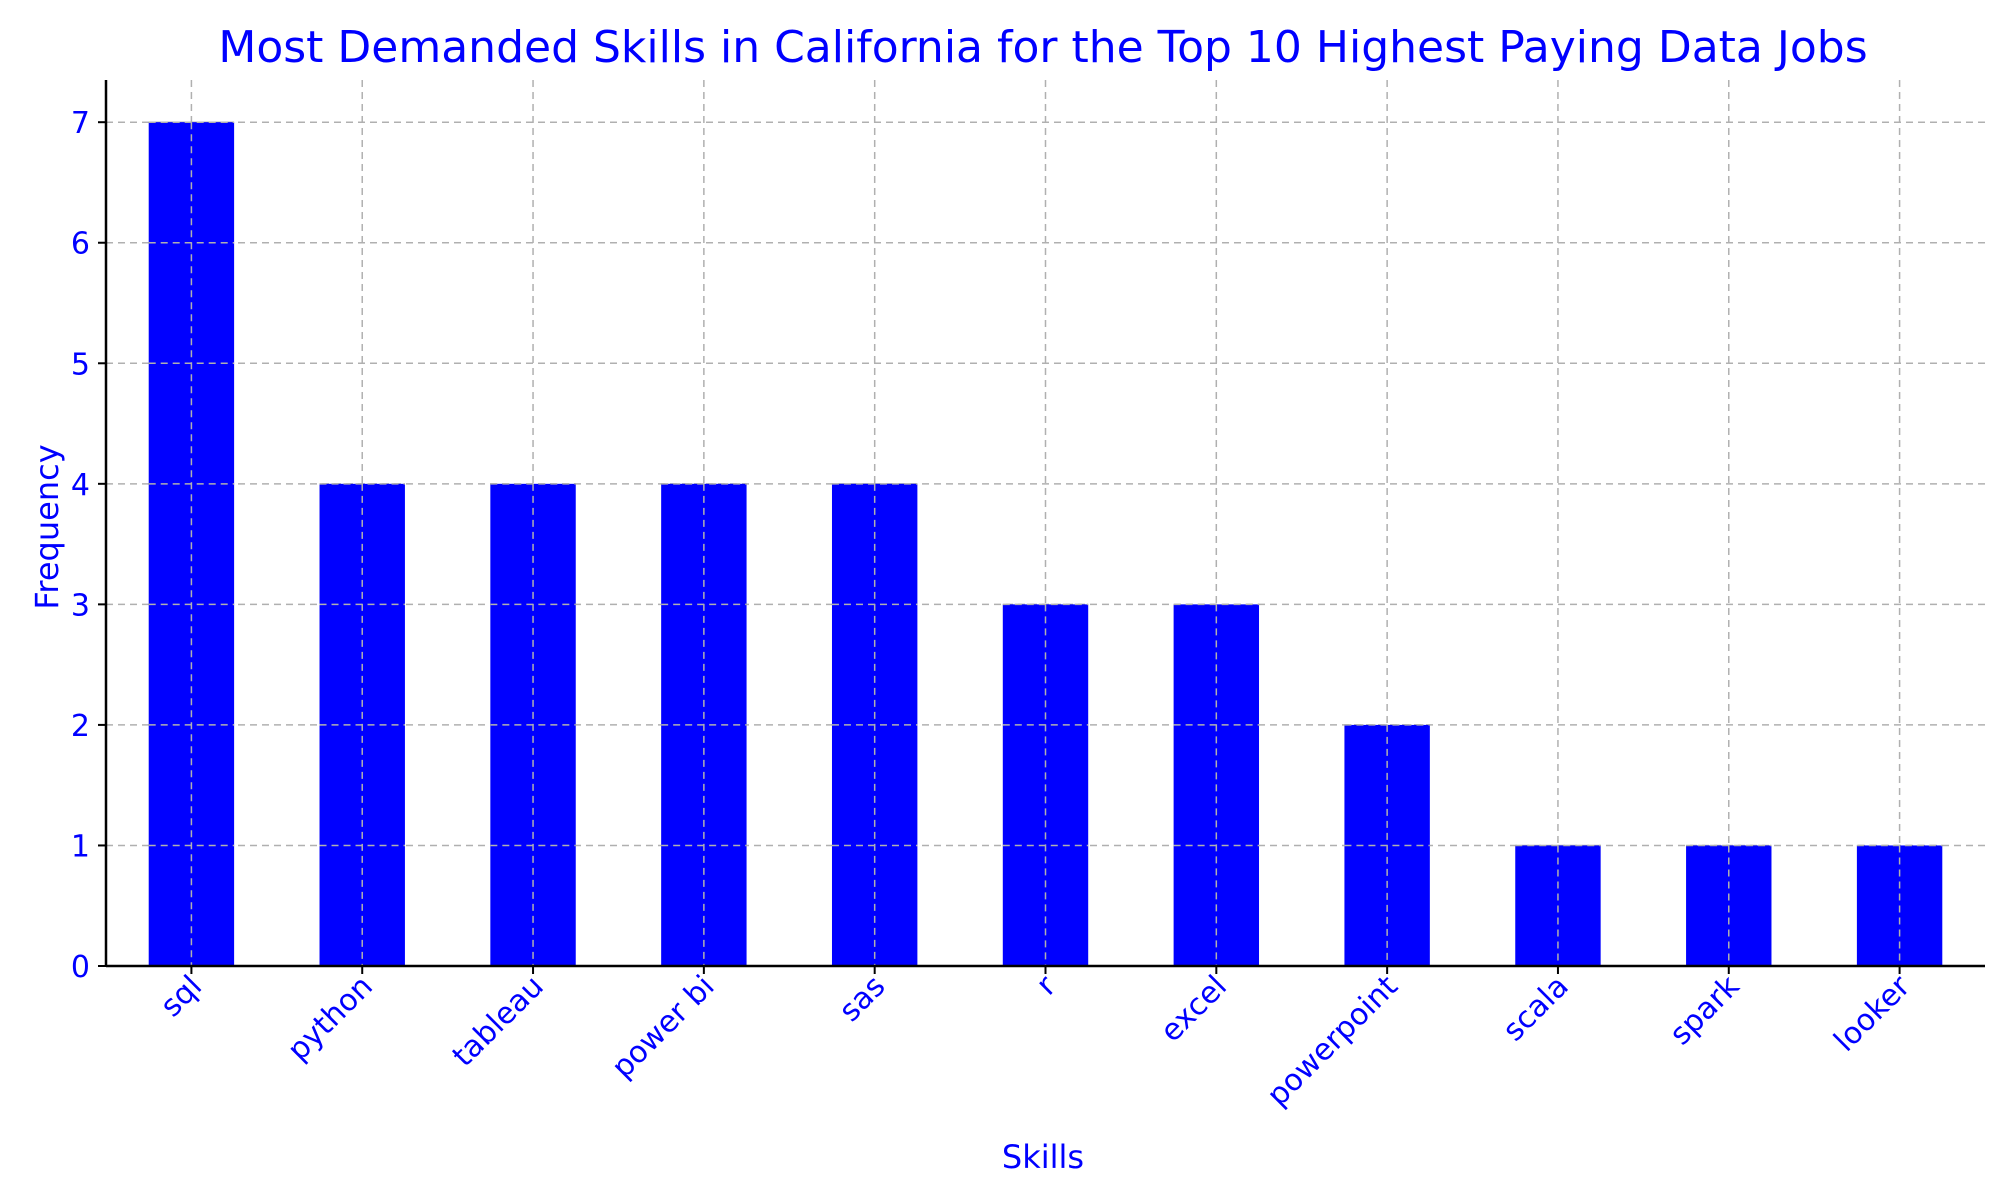 The image size is (2000, 1200). Describe the element at coordinates (80, 485) in the screenshot. I see `y-tick-label: 4` at that location.